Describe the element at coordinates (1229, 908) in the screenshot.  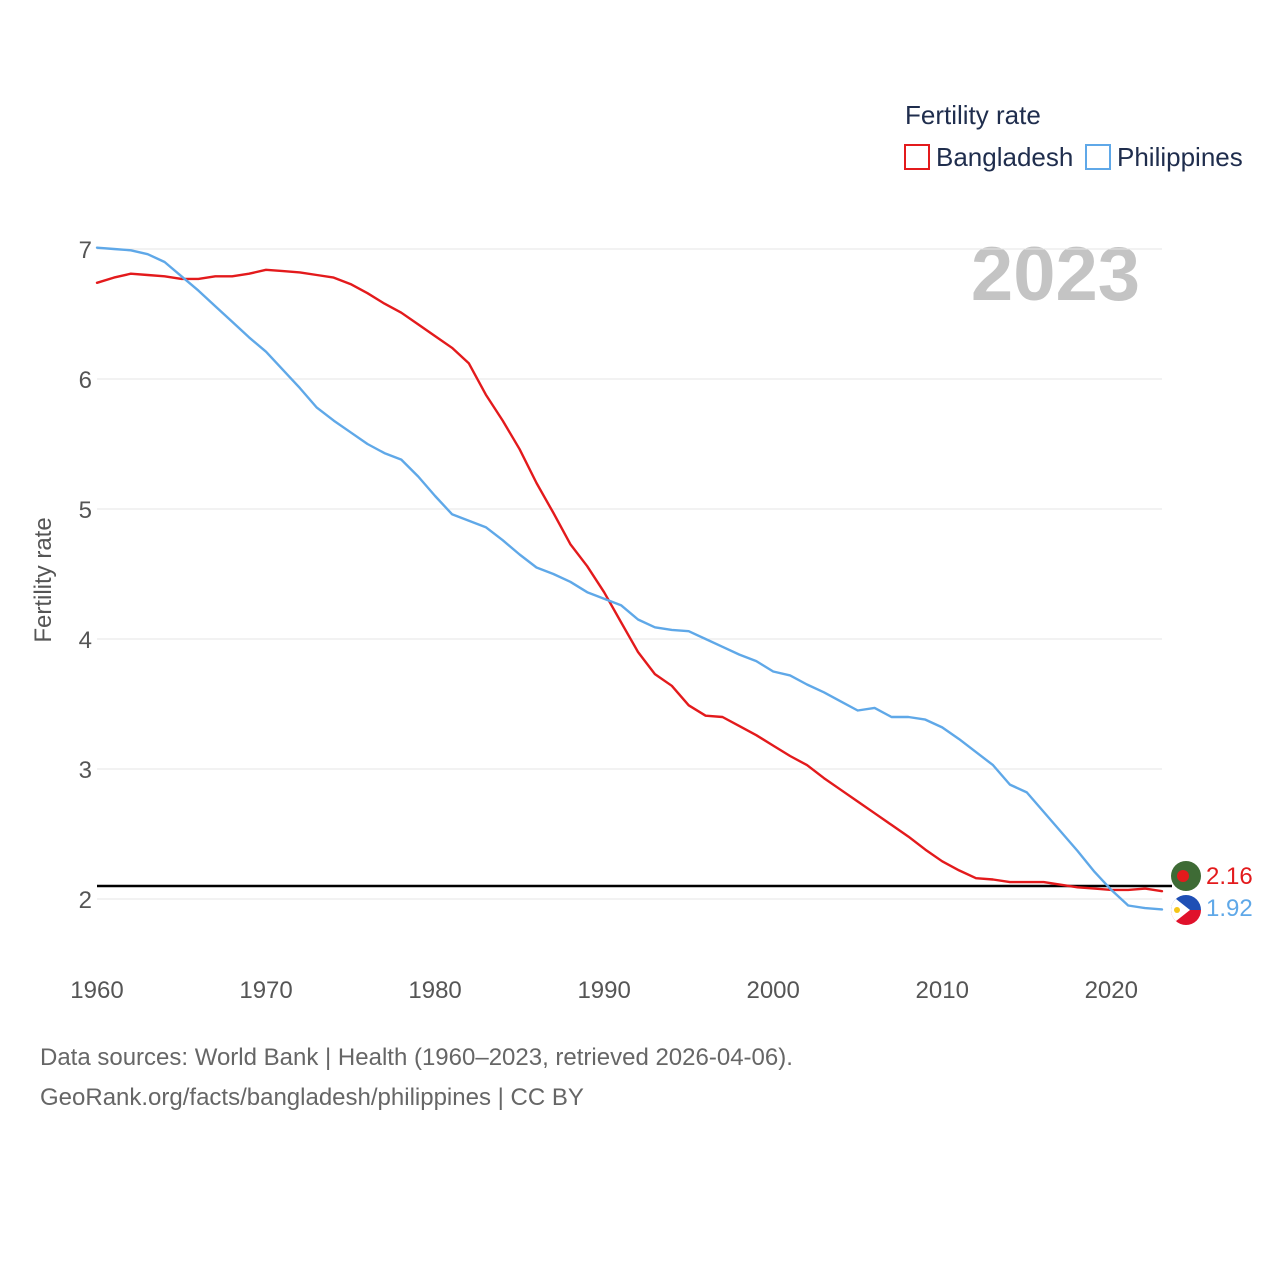
I see `end-label-philippines: 1.92` at that location.